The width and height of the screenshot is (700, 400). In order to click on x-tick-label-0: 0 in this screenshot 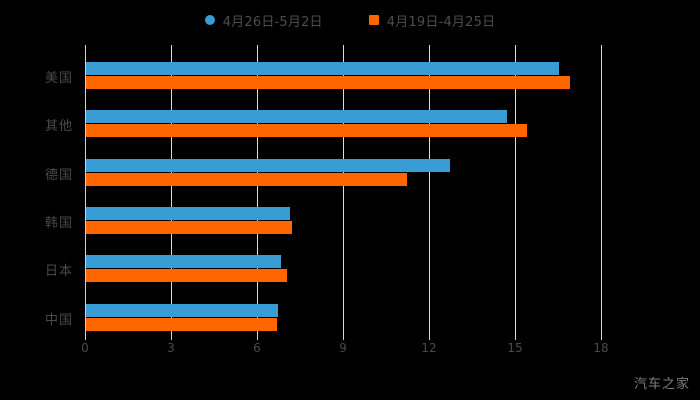, I will do `click(85, 348)`.